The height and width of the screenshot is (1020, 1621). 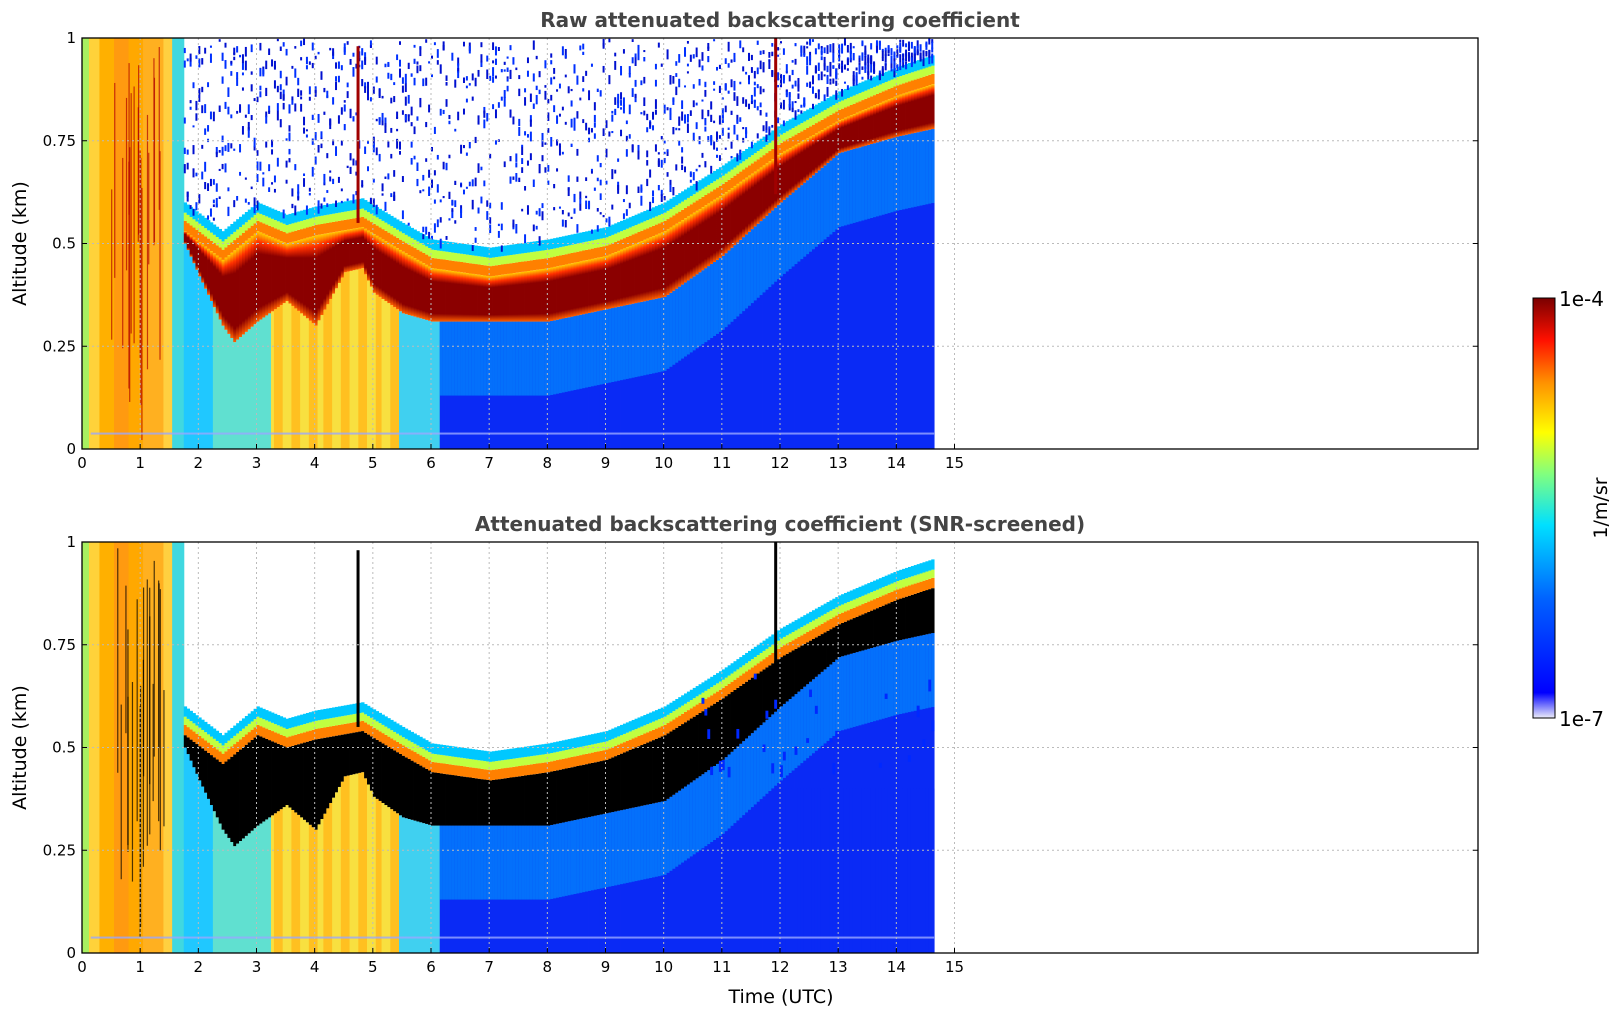 What do you see at coordinates (82, 463) in the screenshot?
I see `x-tick-label: 0` at bounding box center [82, 463].